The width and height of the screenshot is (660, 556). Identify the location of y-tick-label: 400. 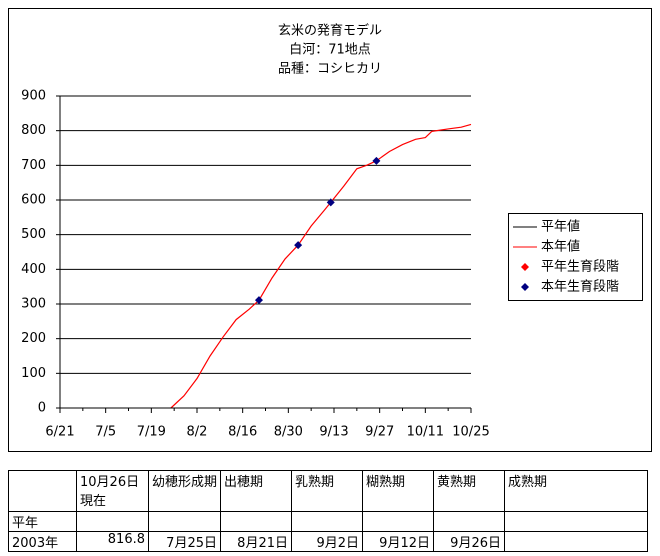
(33, 269).